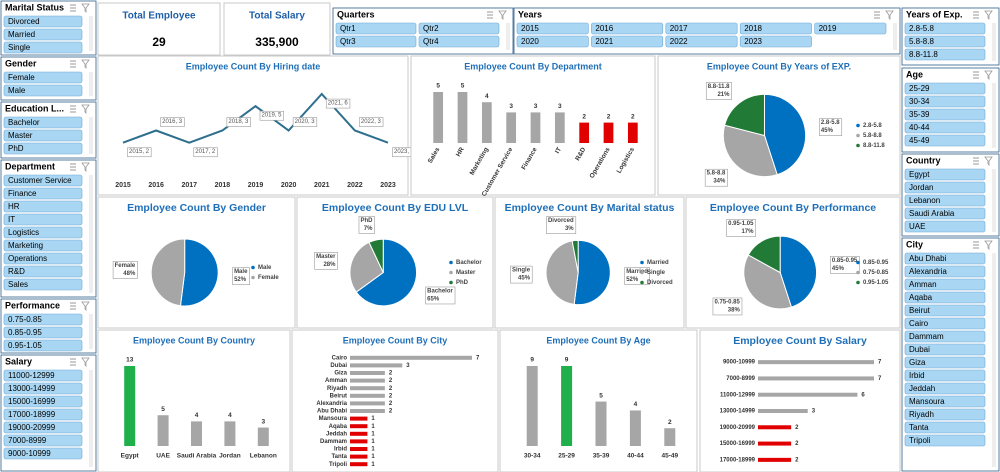 This screenshot has height=472, width=1000. What do you see at coordinates (163, 409) in the screenshot?
I see `data-label: 5` at bounding box center [163, 409].